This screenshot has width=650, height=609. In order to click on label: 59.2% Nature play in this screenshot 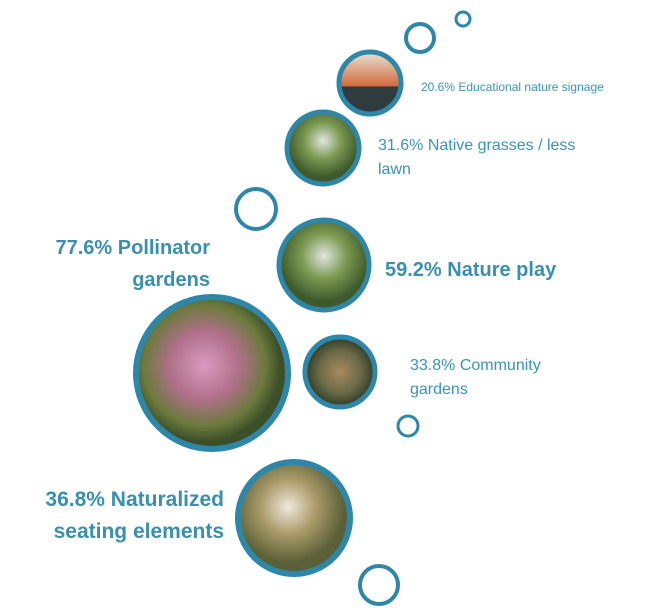, I will do `click(471, 270)`.